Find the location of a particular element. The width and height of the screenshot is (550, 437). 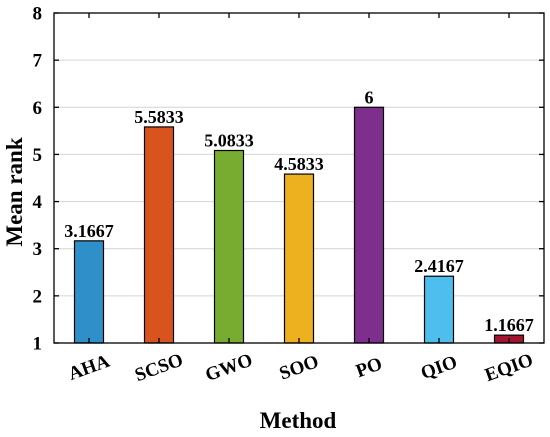

y-tick-label: 4 is located at coordinates (38, 202).